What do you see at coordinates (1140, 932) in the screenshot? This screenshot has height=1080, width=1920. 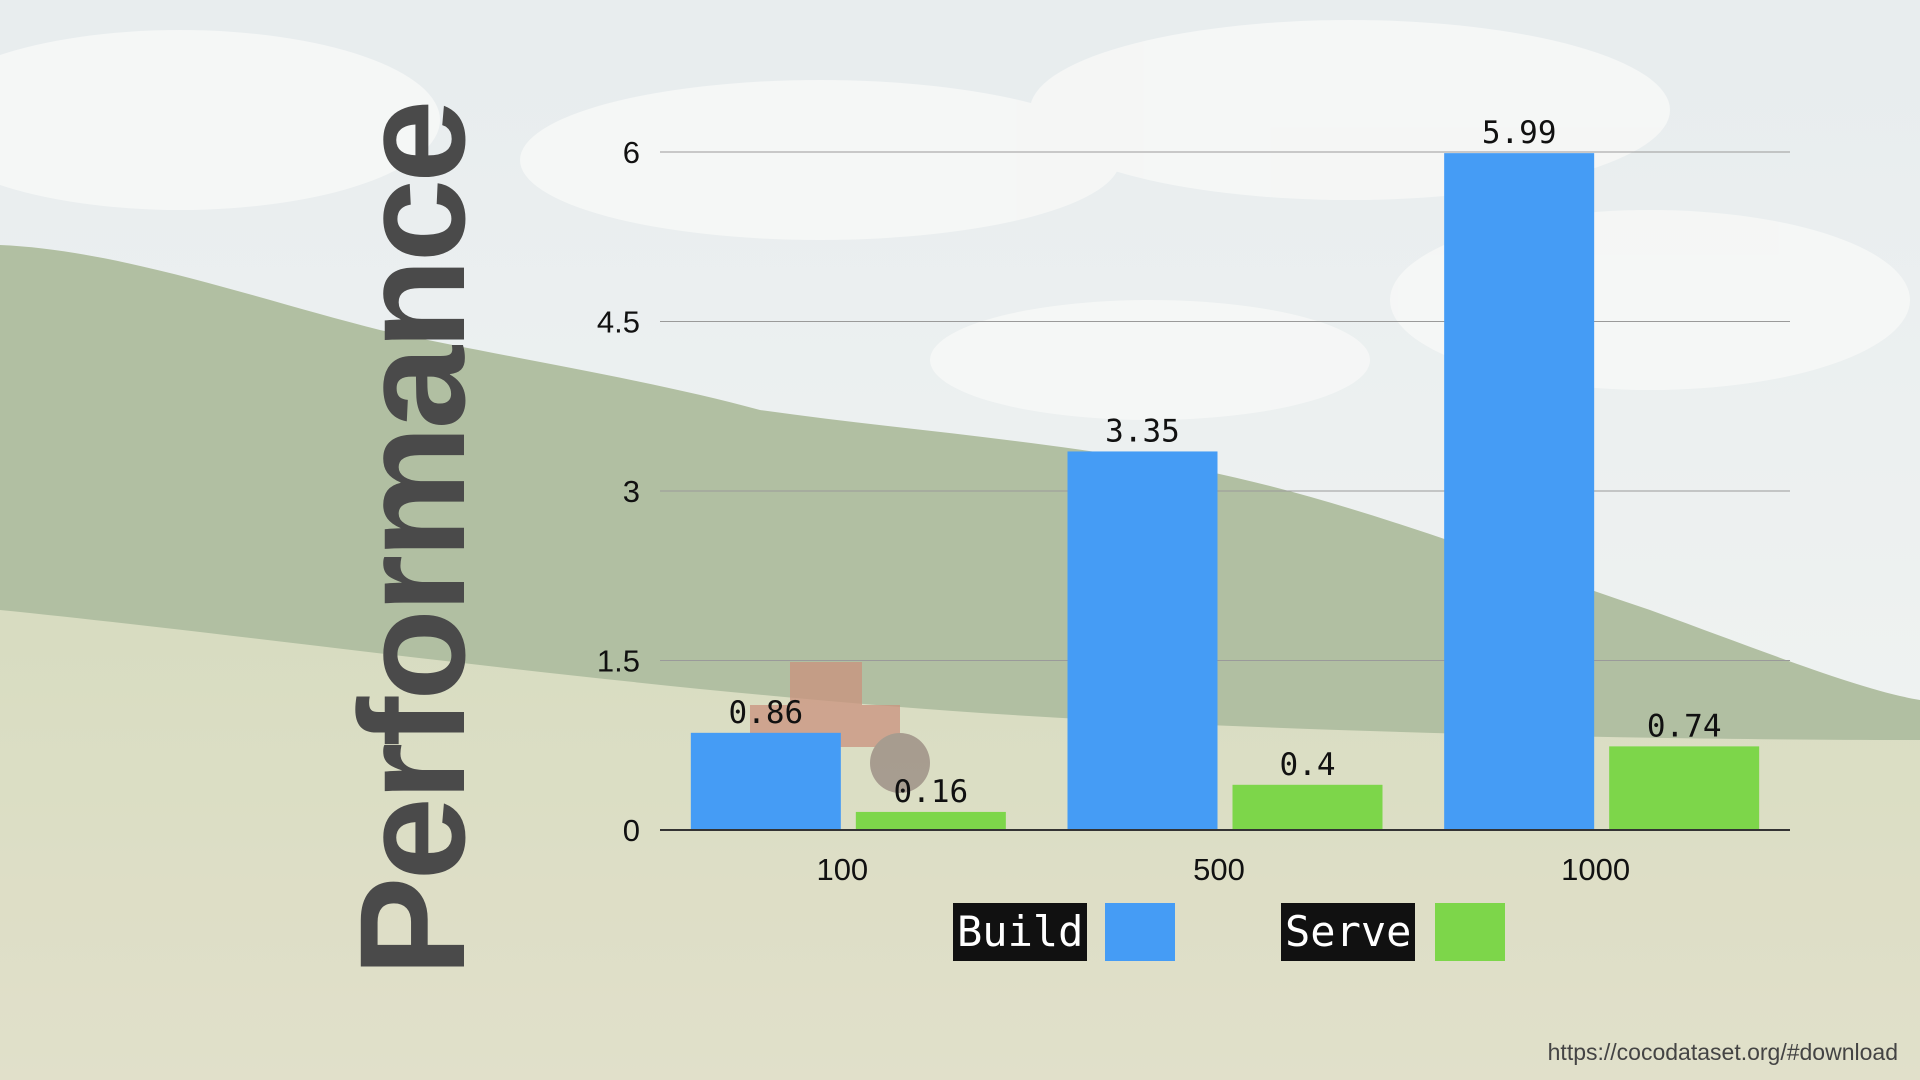 I see `legend-swatch-build` at bounding box center [1140, 932].